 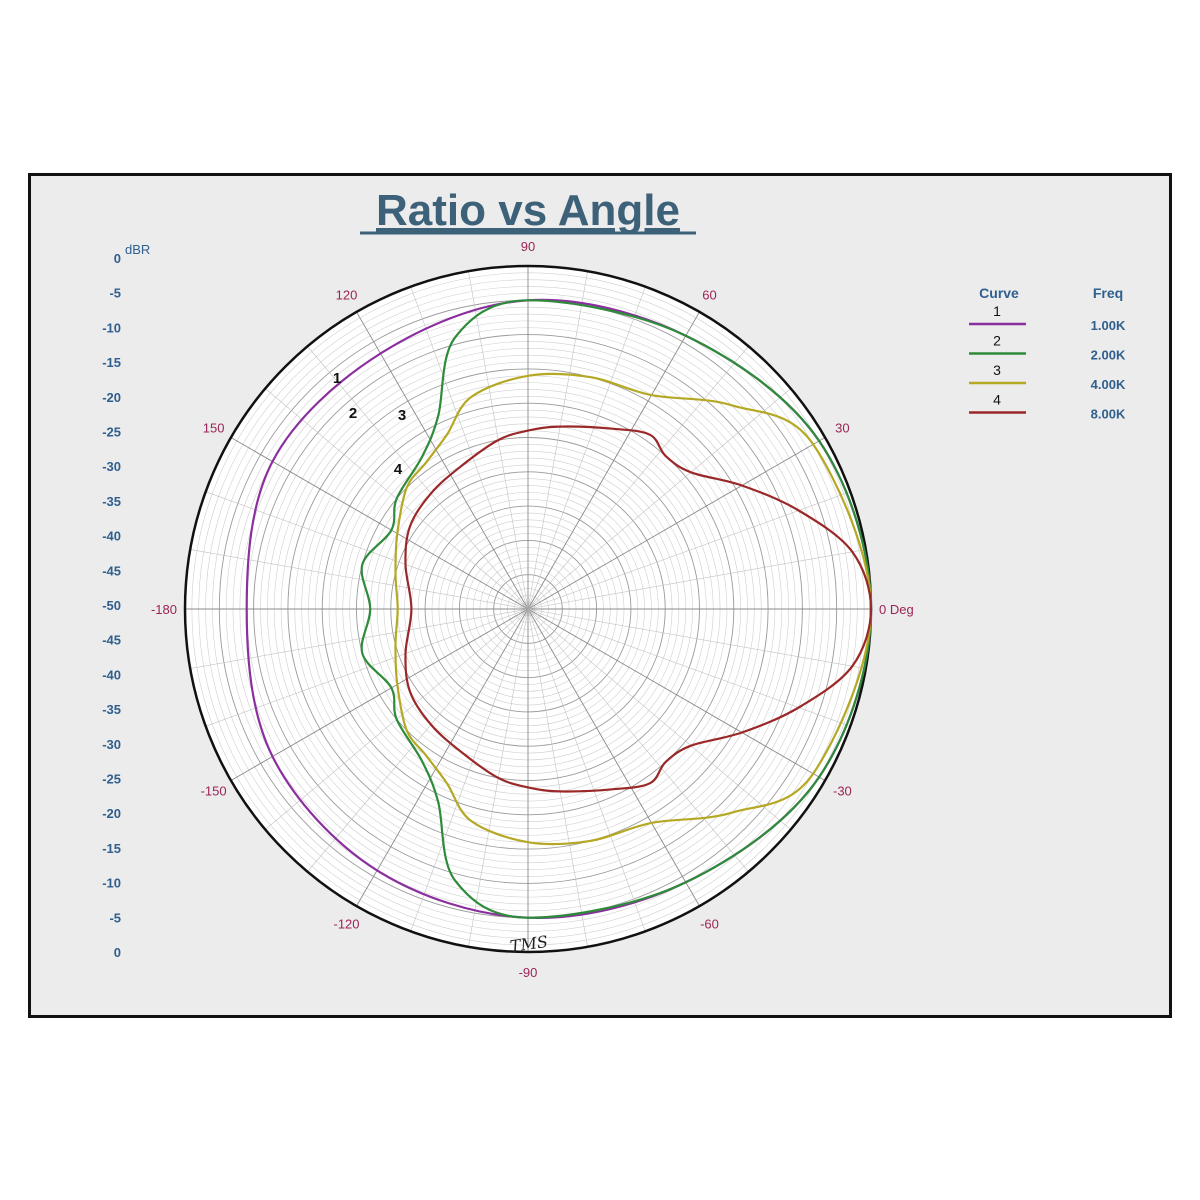 What do you see at coordinates (347, 295) in the screenshot?
I see `angle-tick-label: 120` at bounding box center [347, 295].